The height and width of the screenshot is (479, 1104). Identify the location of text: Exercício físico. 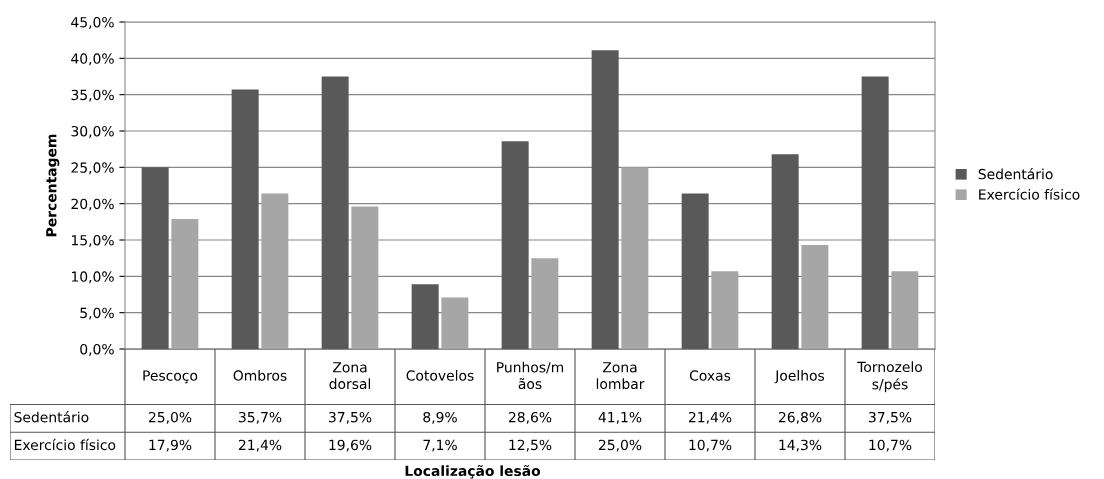
(65, 444).